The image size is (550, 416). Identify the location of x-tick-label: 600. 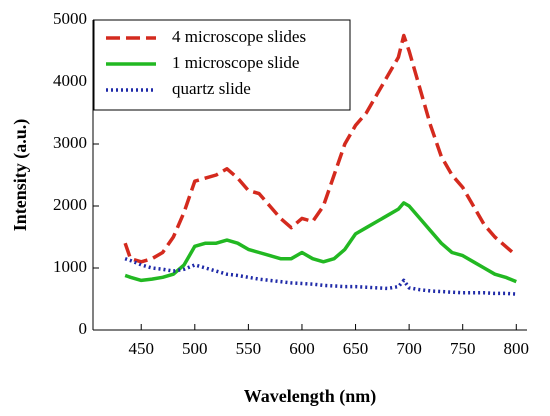
(302, 348).